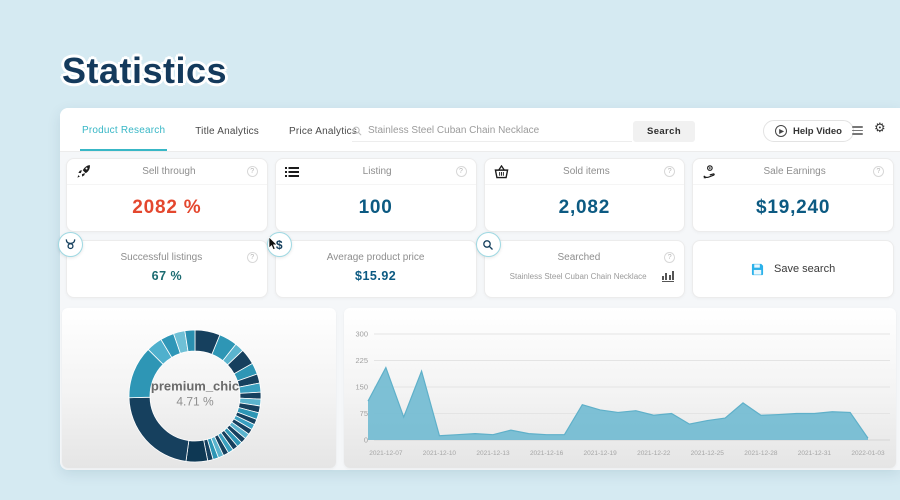 This screenshot has width=900, height=500. What do you see at coordinates (366, 440) in the screenshot?
I see `y-axis-label: 0` at bounding box center [366, 440].